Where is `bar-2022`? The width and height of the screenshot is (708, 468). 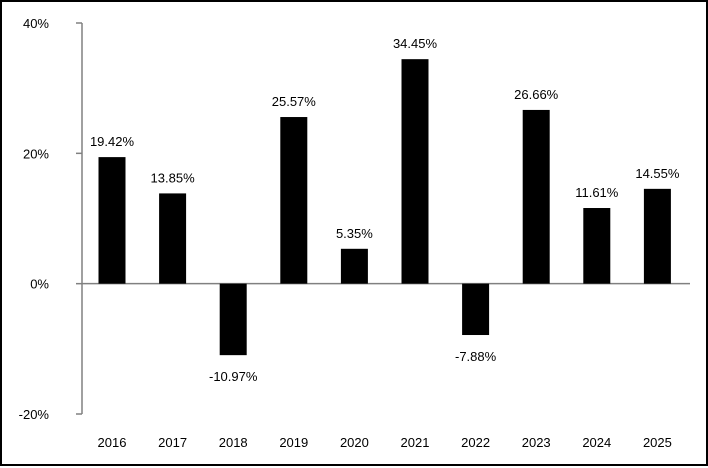 bar-2022 is located at coordinates (476, 309).